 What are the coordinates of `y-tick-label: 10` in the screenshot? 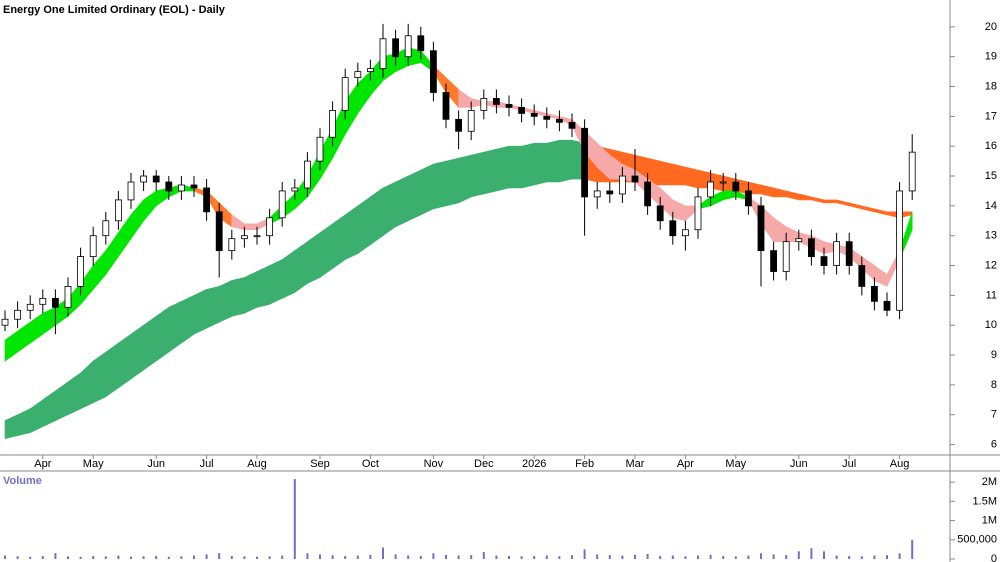 It's located at (991, 325).